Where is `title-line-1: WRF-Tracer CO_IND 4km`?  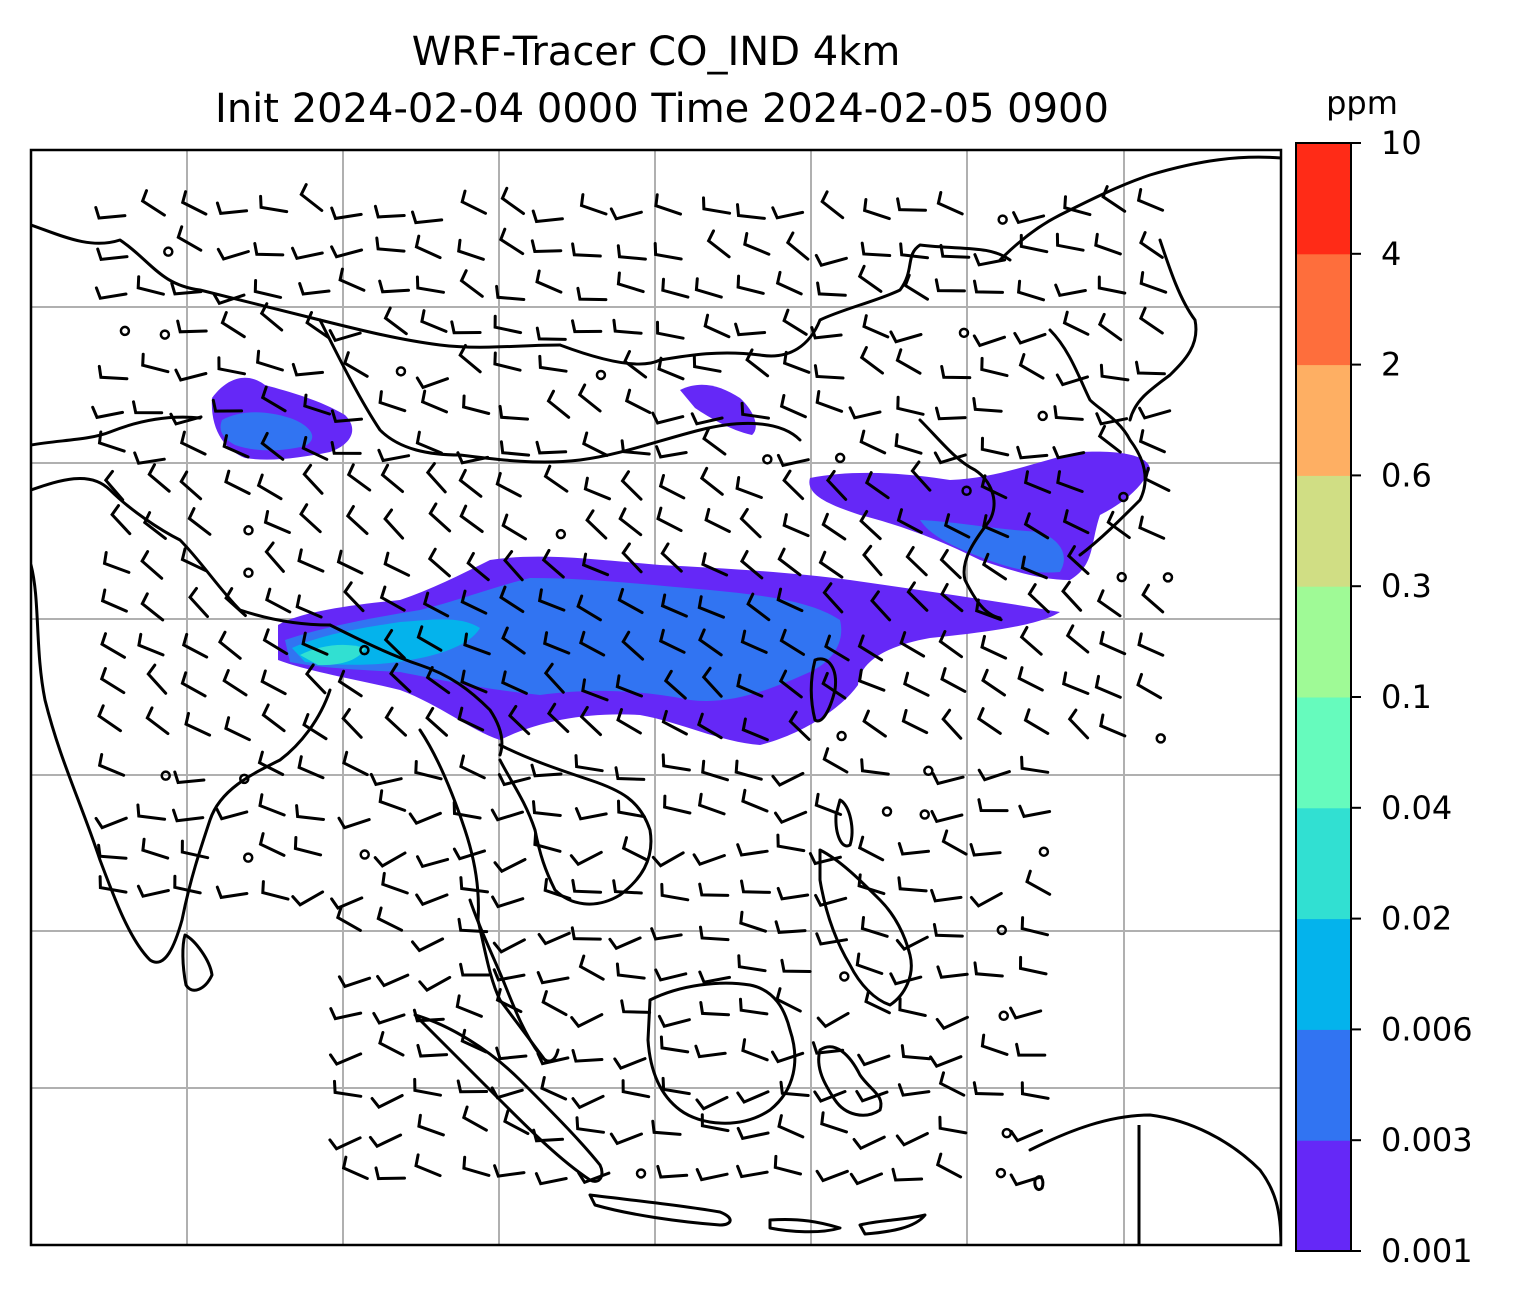
title-line-1: WRF-Tracer CO_IND 4km is located at coordinates (656, 52).